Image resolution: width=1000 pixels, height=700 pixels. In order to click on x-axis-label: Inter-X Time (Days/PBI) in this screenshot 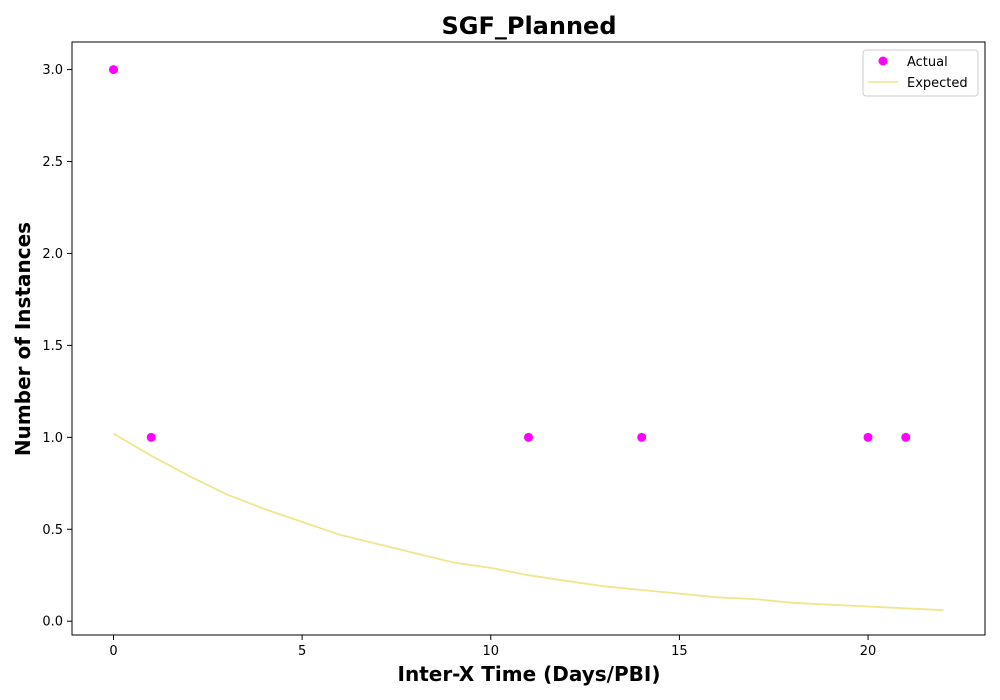, I will do `click(529, 674)`.